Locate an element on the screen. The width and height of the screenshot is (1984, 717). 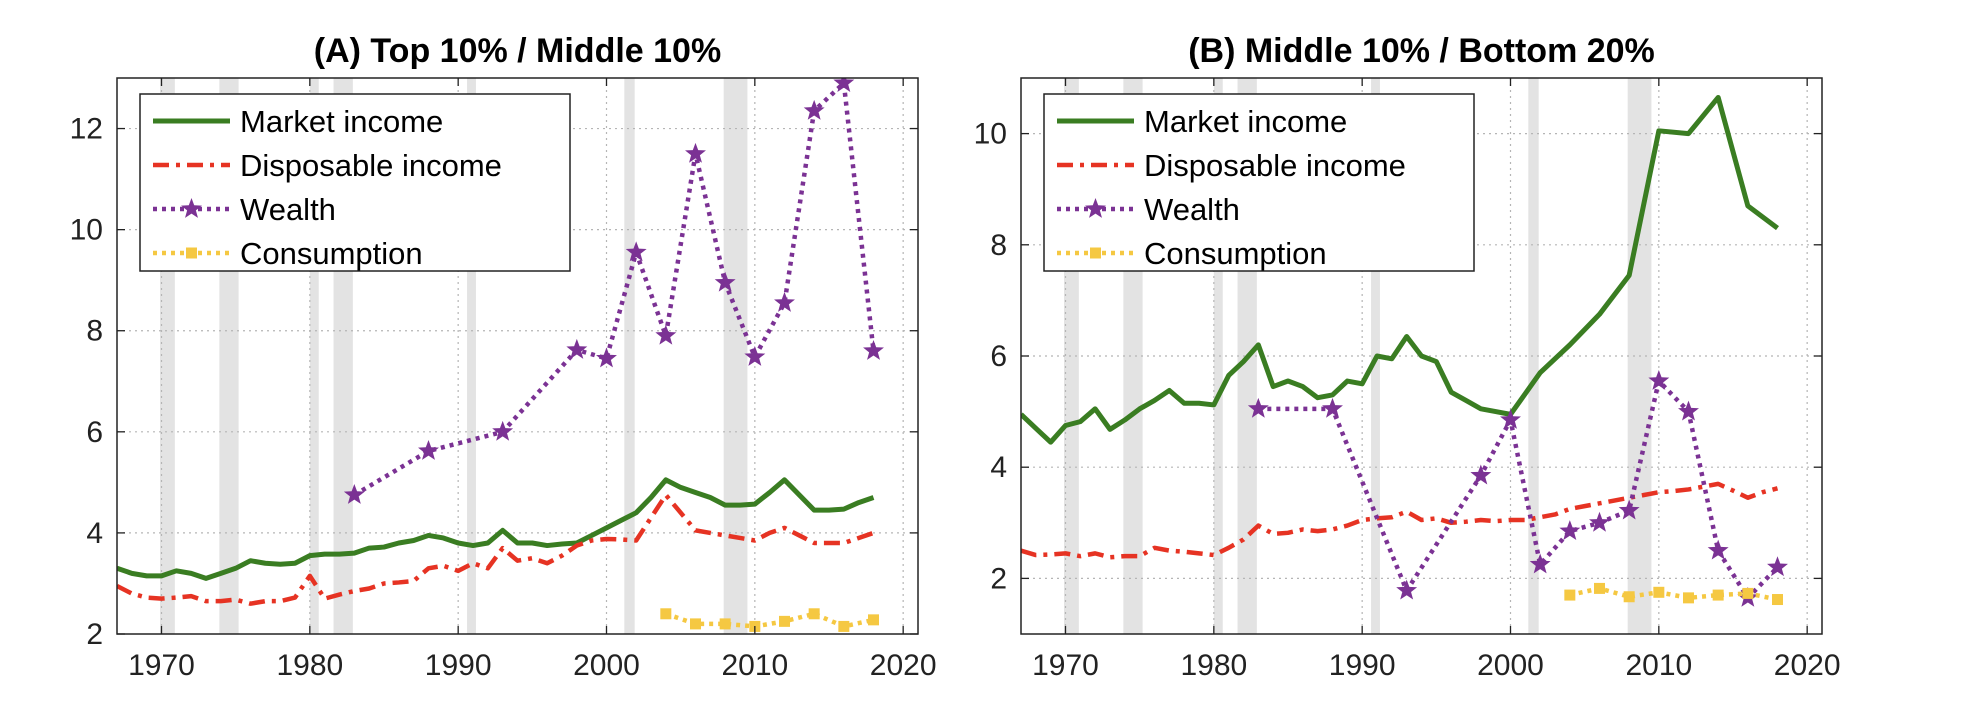
chart-title: (B) Middle 10% / Bottom 20% is located at coordinates (1421, 51).